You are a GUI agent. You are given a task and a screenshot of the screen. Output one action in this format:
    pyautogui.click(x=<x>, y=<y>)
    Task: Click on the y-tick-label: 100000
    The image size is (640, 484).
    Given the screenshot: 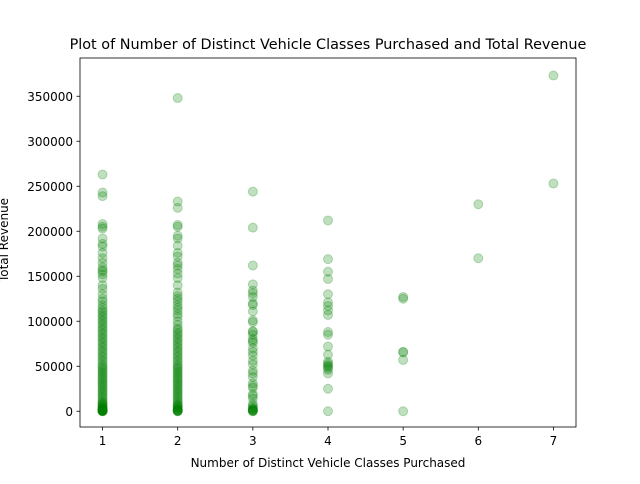 What is the action you would take?
    pyautogui.click(x=50, y=322)
    